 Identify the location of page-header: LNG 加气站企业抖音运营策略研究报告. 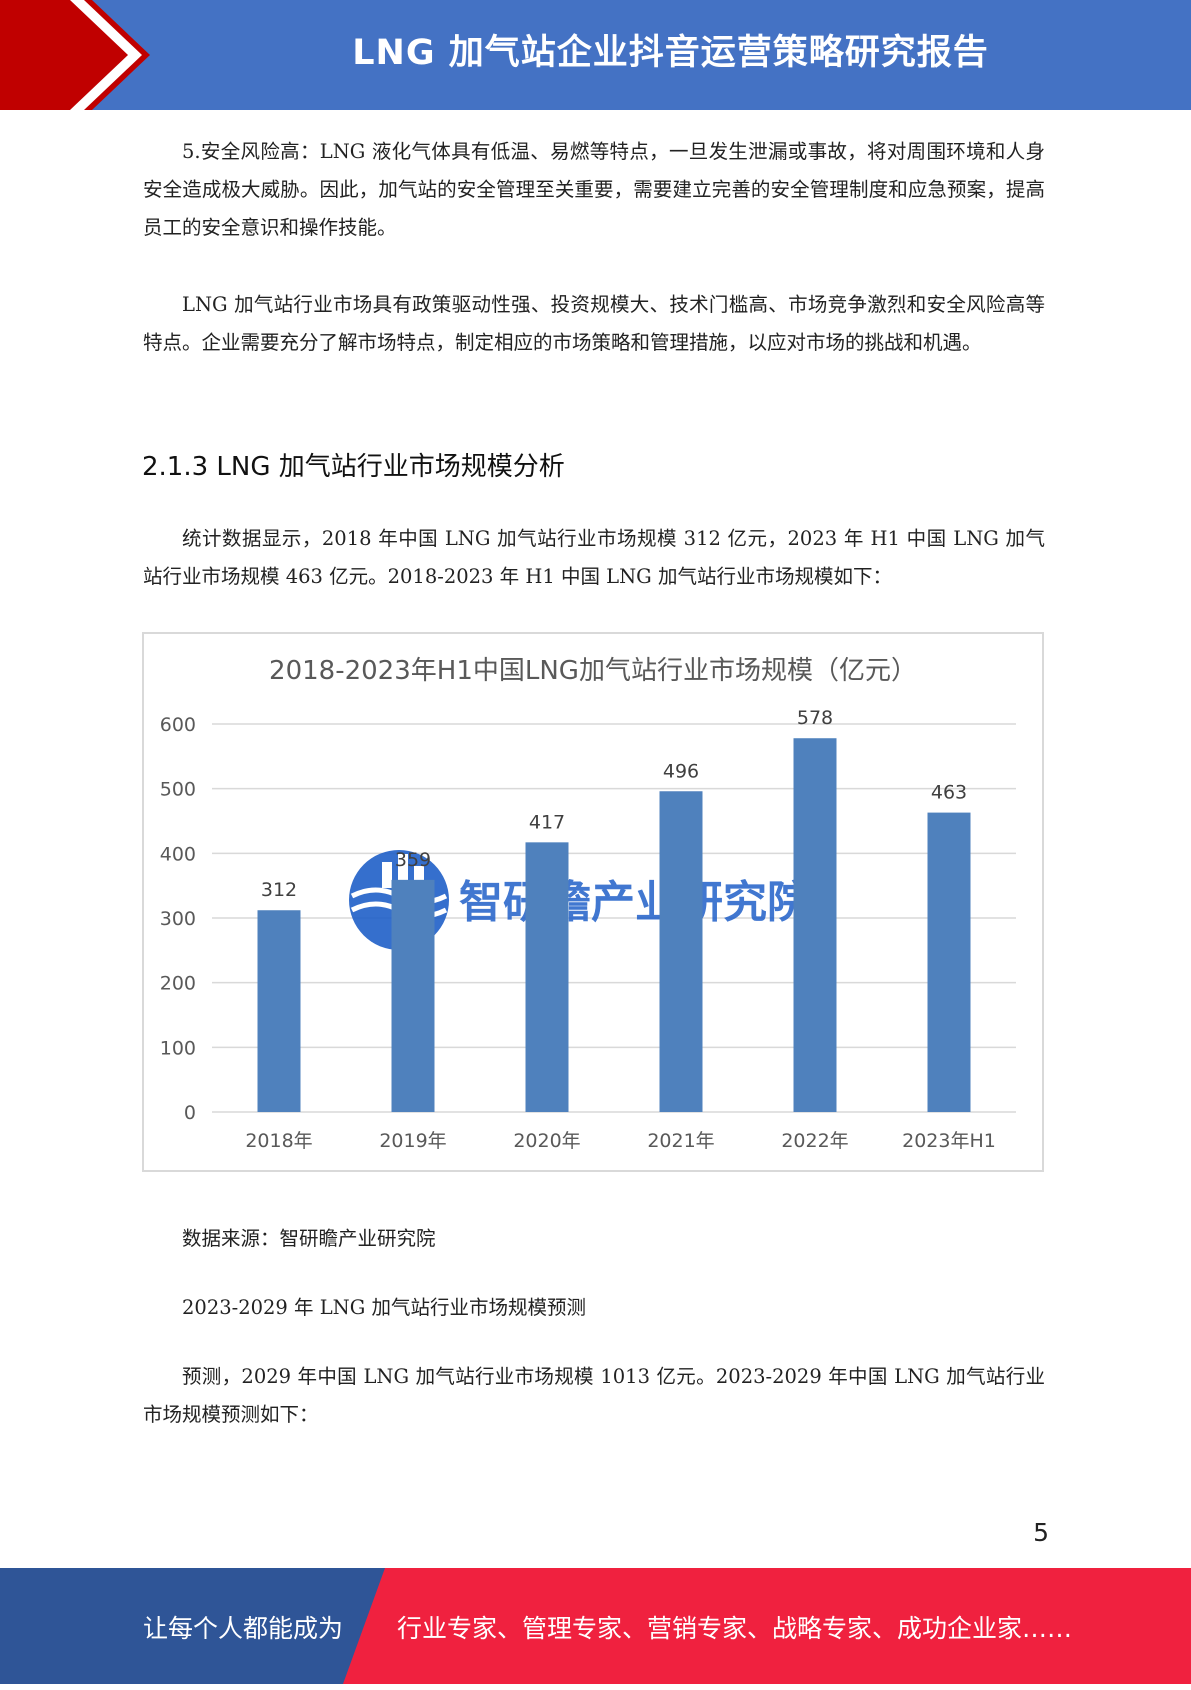
(595, 55).